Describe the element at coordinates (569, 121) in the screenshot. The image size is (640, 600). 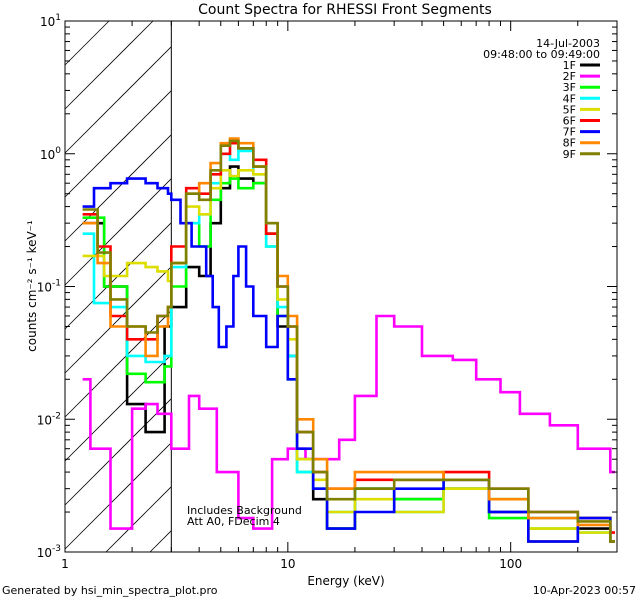
I see `legend-label-6F: 6F` at that location.